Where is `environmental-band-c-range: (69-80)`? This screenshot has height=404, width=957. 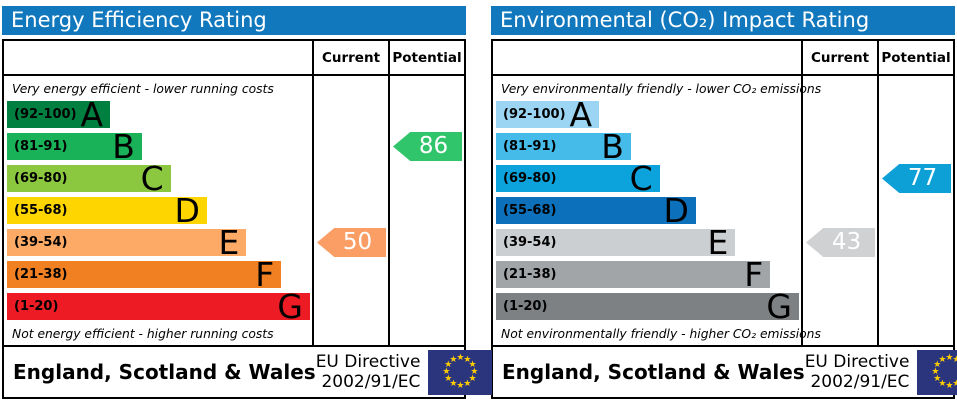
environmental-band-c-range: (69-80) is located at coordinates (530, 178).